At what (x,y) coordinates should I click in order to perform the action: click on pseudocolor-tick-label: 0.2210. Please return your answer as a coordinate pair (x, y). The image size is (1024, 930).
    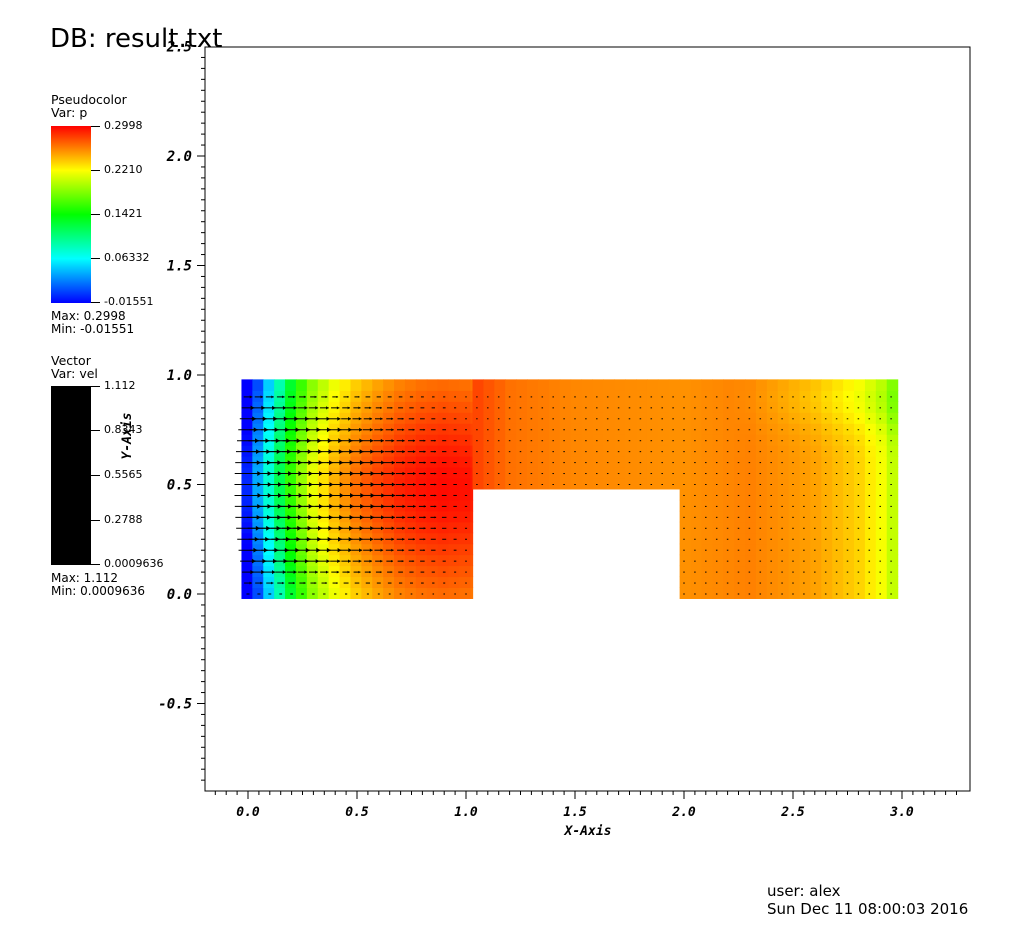
    Looking at the image, I should click on (123, 169).